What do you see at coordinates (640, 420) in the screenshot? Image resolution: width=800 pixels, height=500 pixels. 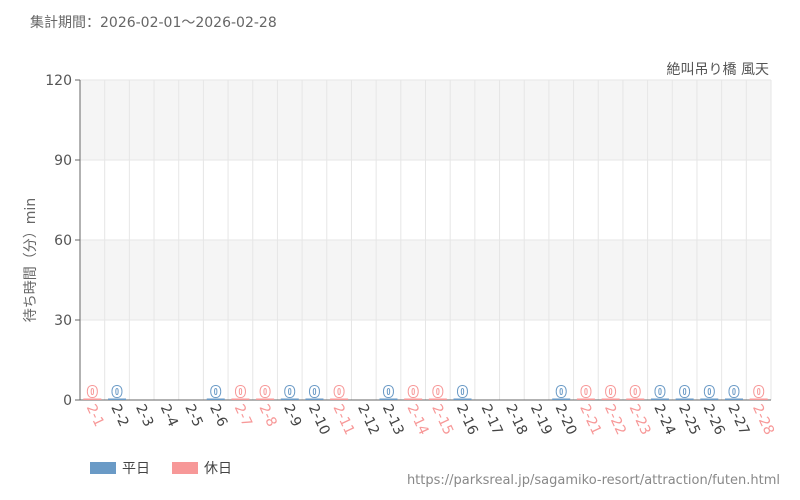 I see `x-tick-label: 2-23` at bounding box center [640, 420].